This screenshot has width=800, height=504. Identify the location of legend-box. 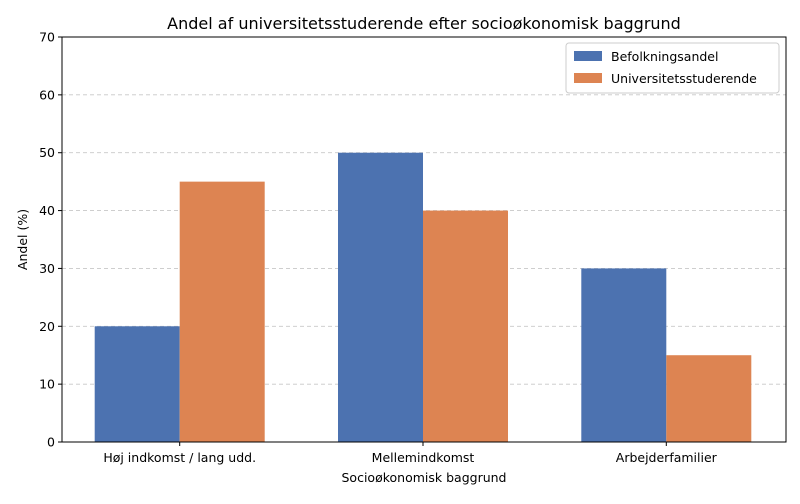
(672, 68).